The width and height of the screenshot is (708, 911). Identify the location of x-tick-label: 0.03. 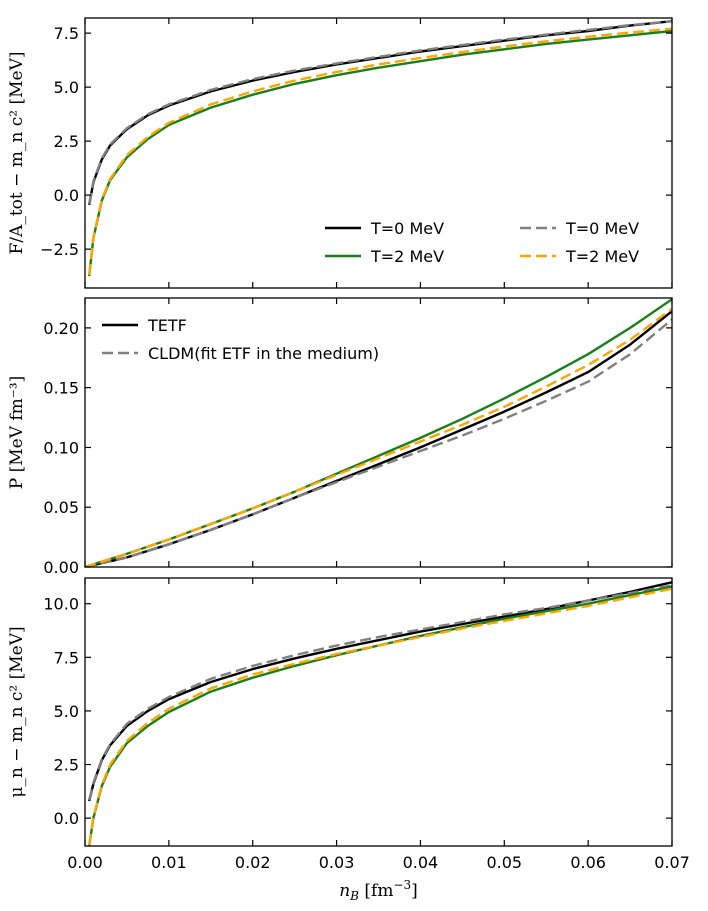
(337, 862).